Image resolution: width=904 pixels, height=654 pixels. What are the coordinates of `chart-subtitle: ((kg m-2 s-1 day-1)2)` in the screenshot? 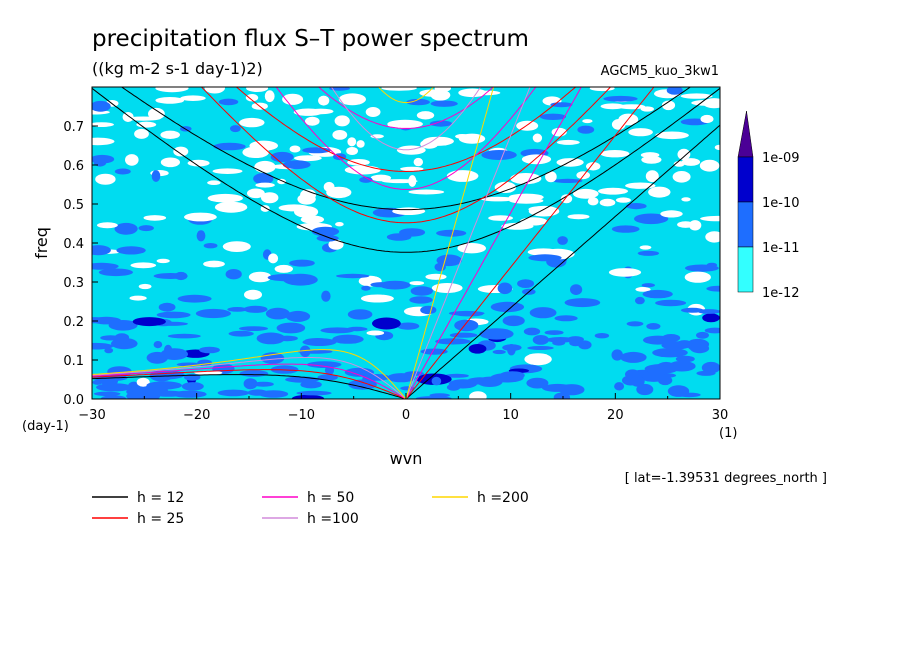 It's located at (177, 68).